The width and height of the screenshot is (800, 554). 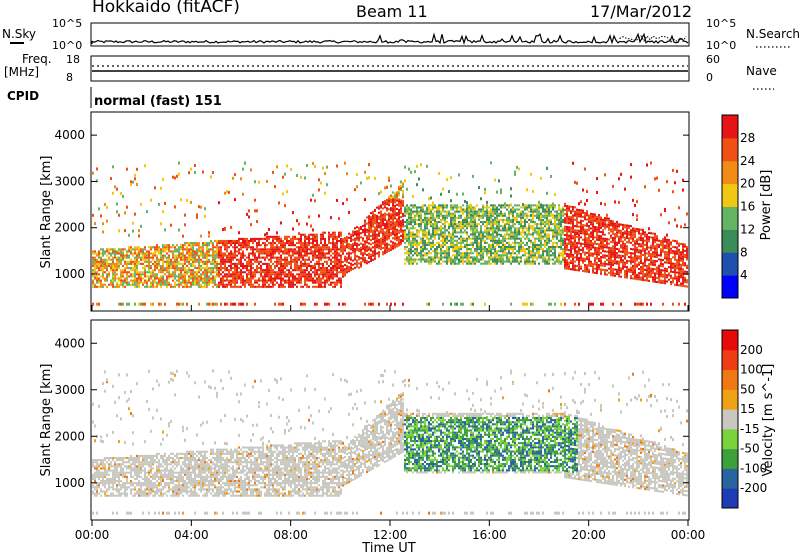 What do you see at coordinates (713, 59) in the screenshot?
I see `nave-tick-top: 60` at bounding box center [713, 59].